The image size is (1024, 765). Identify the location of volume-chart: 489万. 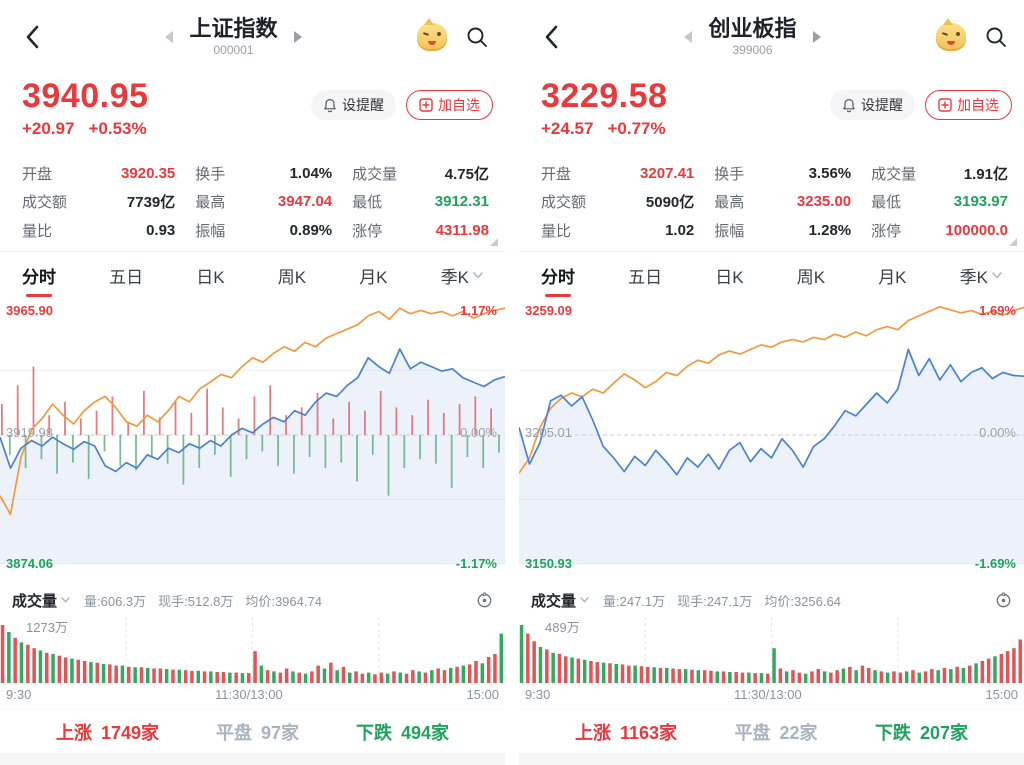
(771, 650).